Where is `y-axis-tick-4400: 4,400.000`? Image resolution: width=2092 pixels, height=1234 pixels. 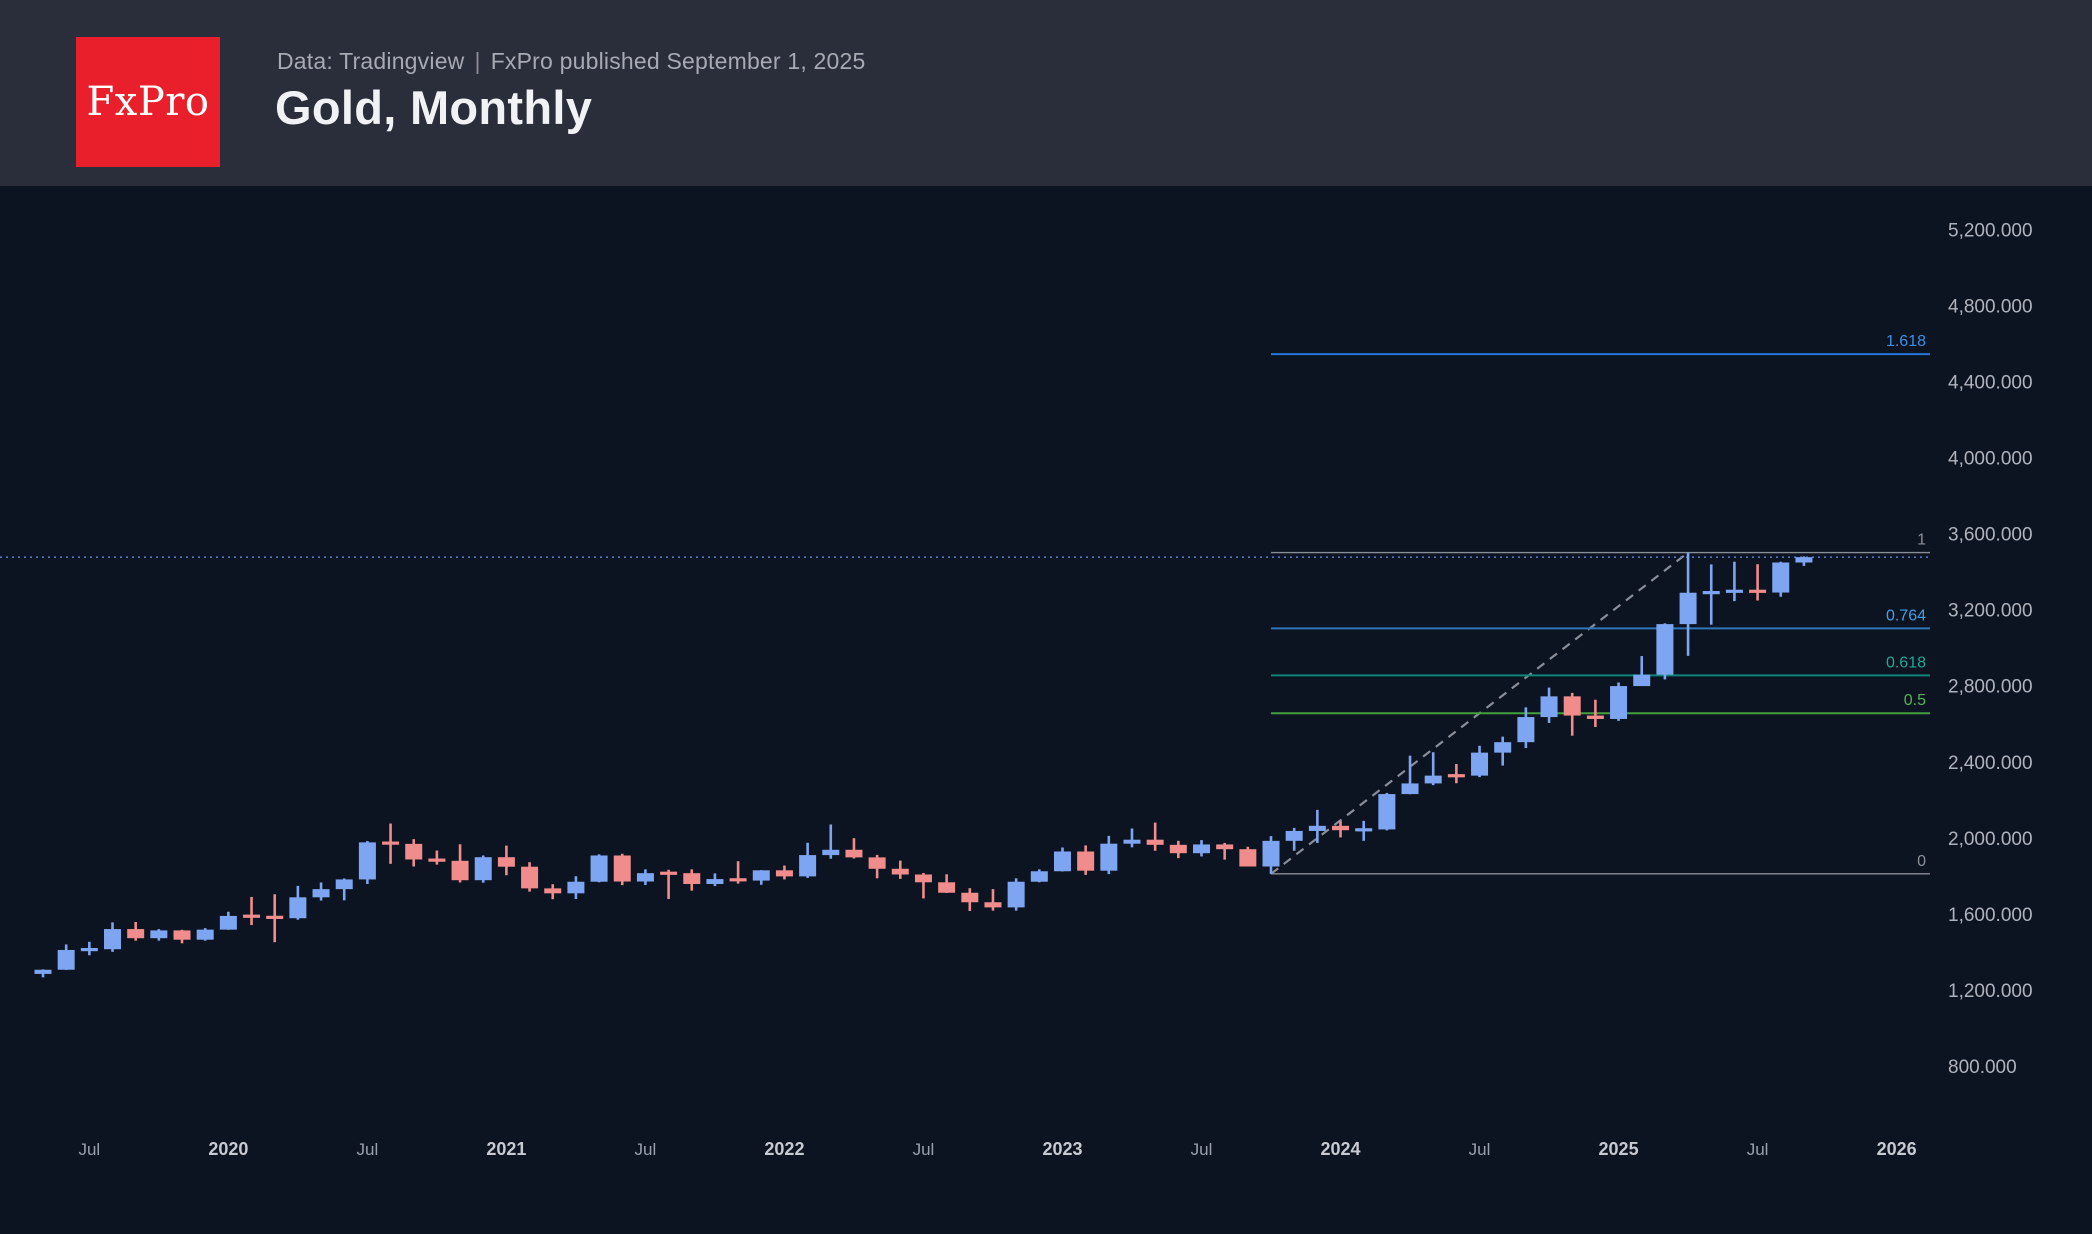
y-axis-tick-4400: 4,400.000 is located at coordinates (1990, 383).